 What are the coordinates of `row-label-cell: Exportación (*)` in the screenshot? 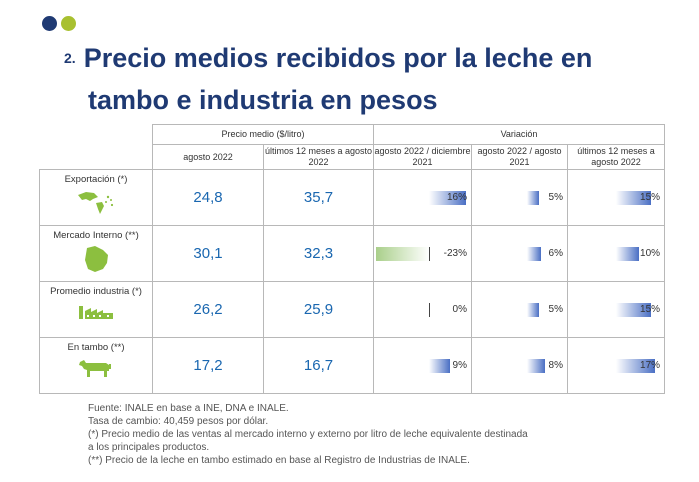 It's located at (96, 197).